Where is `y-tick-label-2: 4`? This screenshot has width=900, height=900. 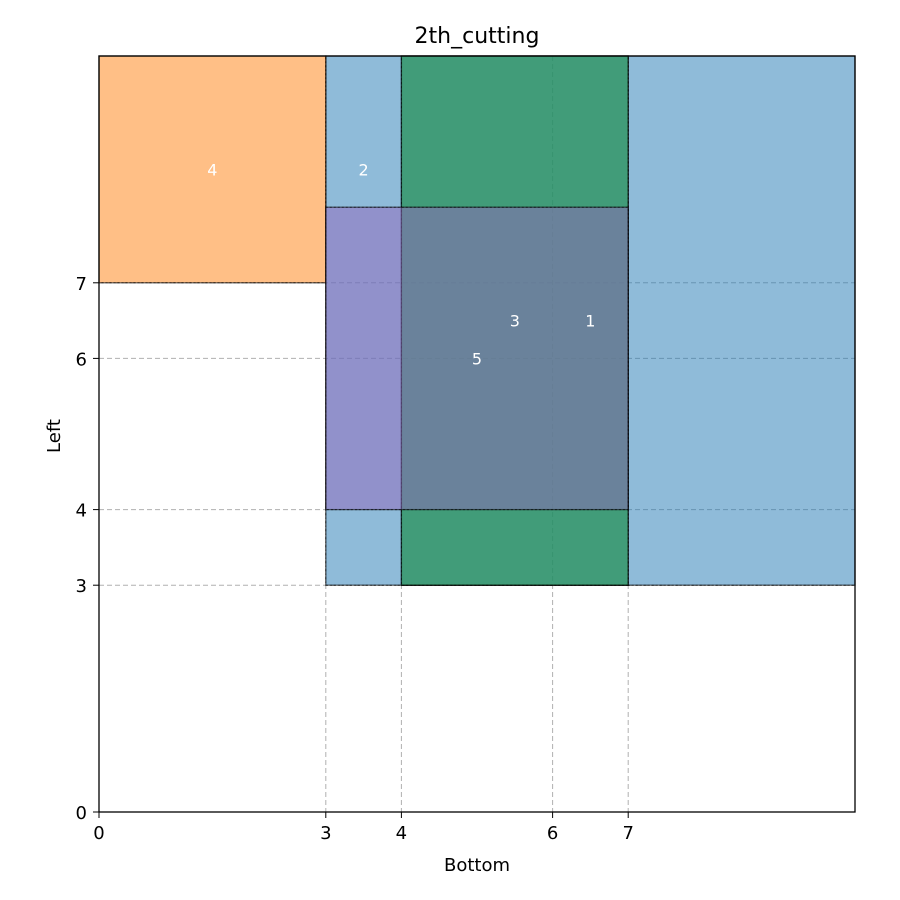 y-tick-label-2: 4 is located at coordinates (81, 511).